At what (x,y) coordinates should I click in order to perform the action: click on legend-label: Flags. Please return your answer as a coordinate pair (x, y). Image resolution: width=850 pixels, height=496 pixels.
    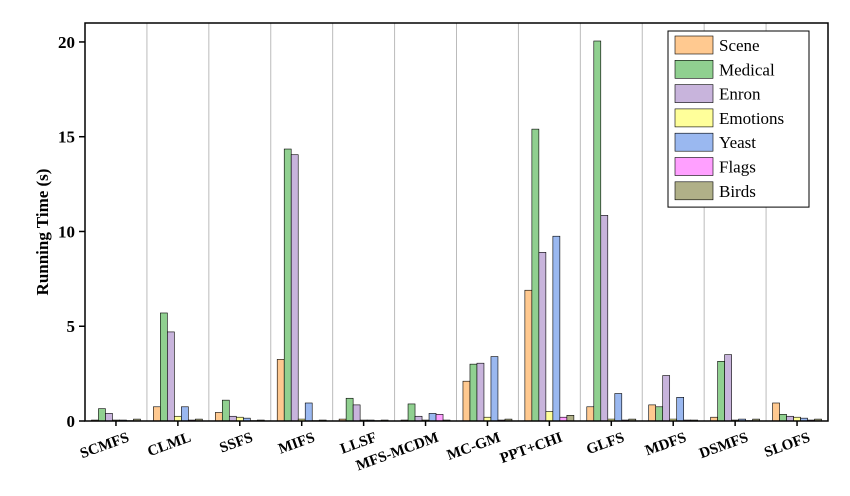
    Looking at the image, I should click on (737, 167).